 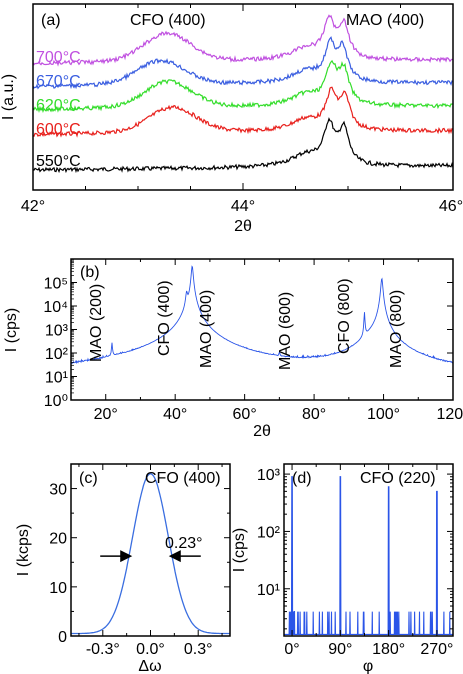 I want to click on panel-c-ytick-label: 0, so click(x=62, y=637).